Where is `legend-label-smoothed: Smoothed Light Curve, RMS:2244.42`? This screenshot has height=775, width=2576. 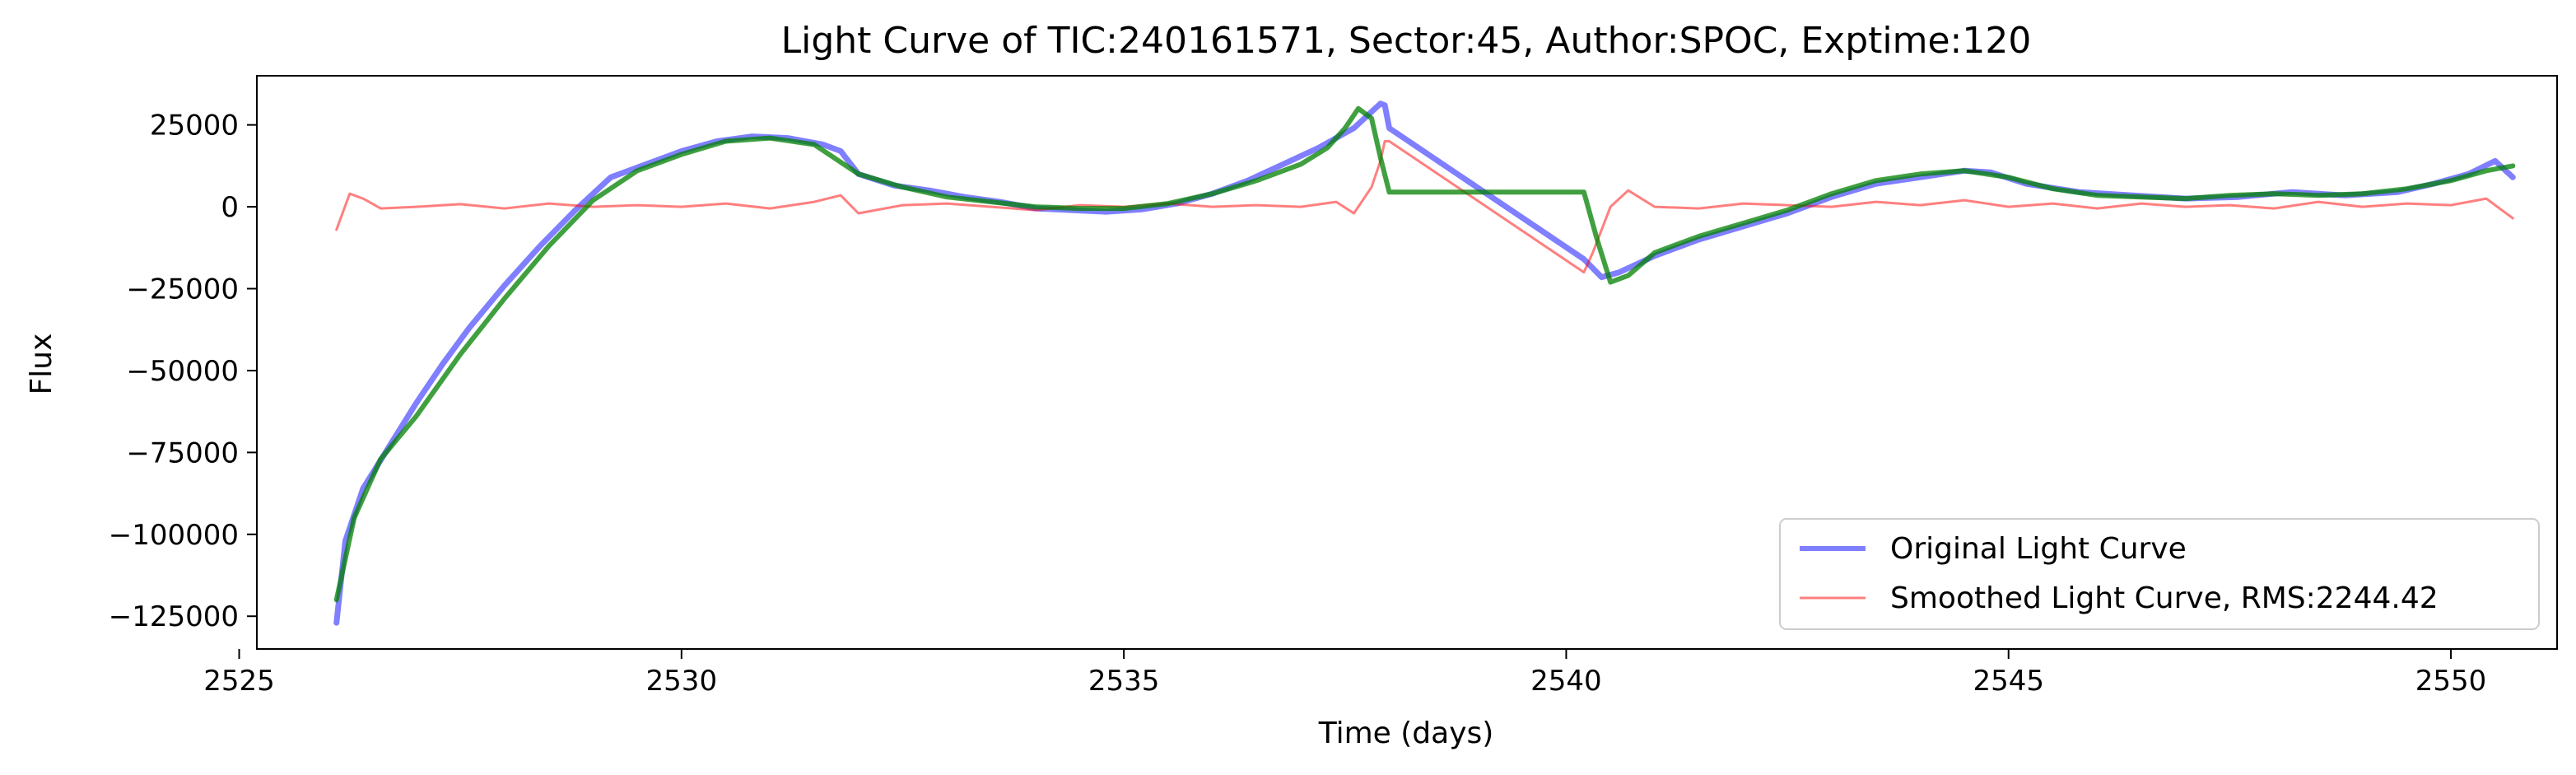 legend-label-smoothed: Smoothed Light Curve, RMS:2244.42 is located at coordinates (2164, 598).